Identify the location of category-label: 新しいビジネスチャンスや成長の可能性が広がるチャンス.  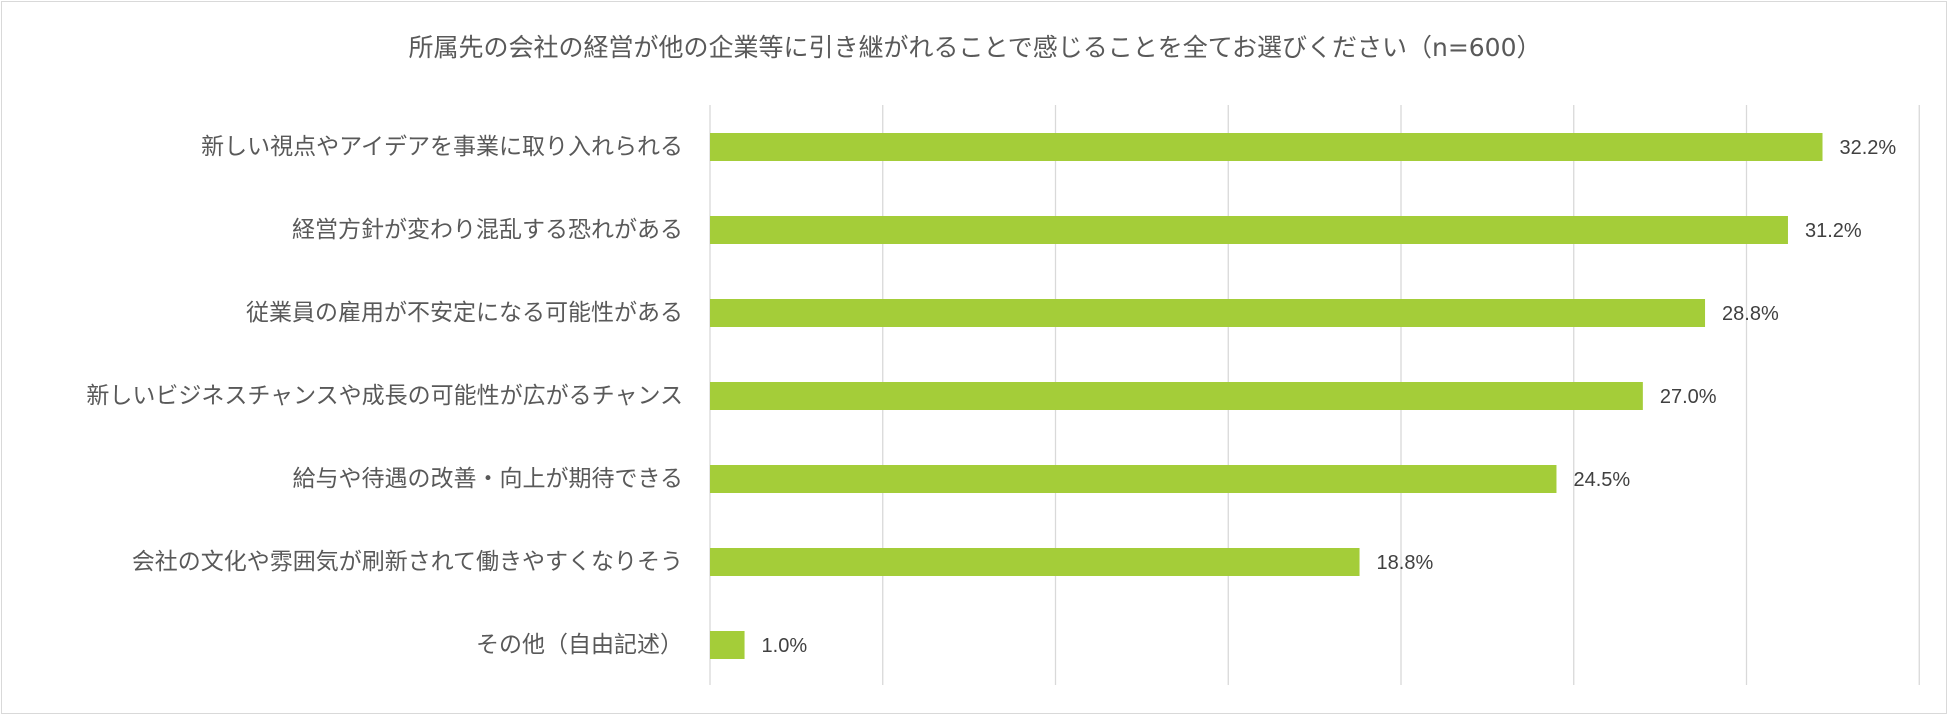
(384, 396).